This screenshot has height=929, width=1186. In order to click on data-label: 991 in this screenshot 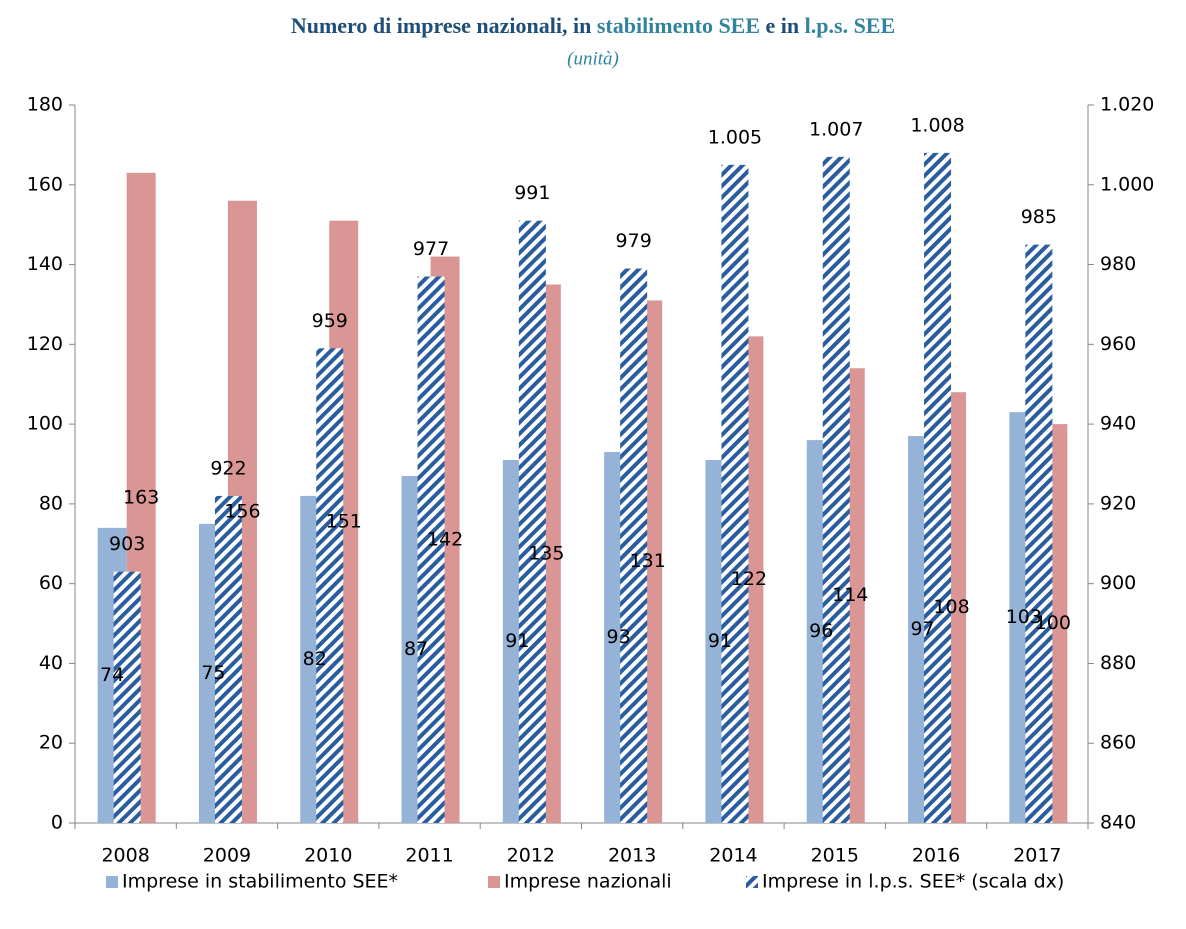, I will do `click(532, 193)`.